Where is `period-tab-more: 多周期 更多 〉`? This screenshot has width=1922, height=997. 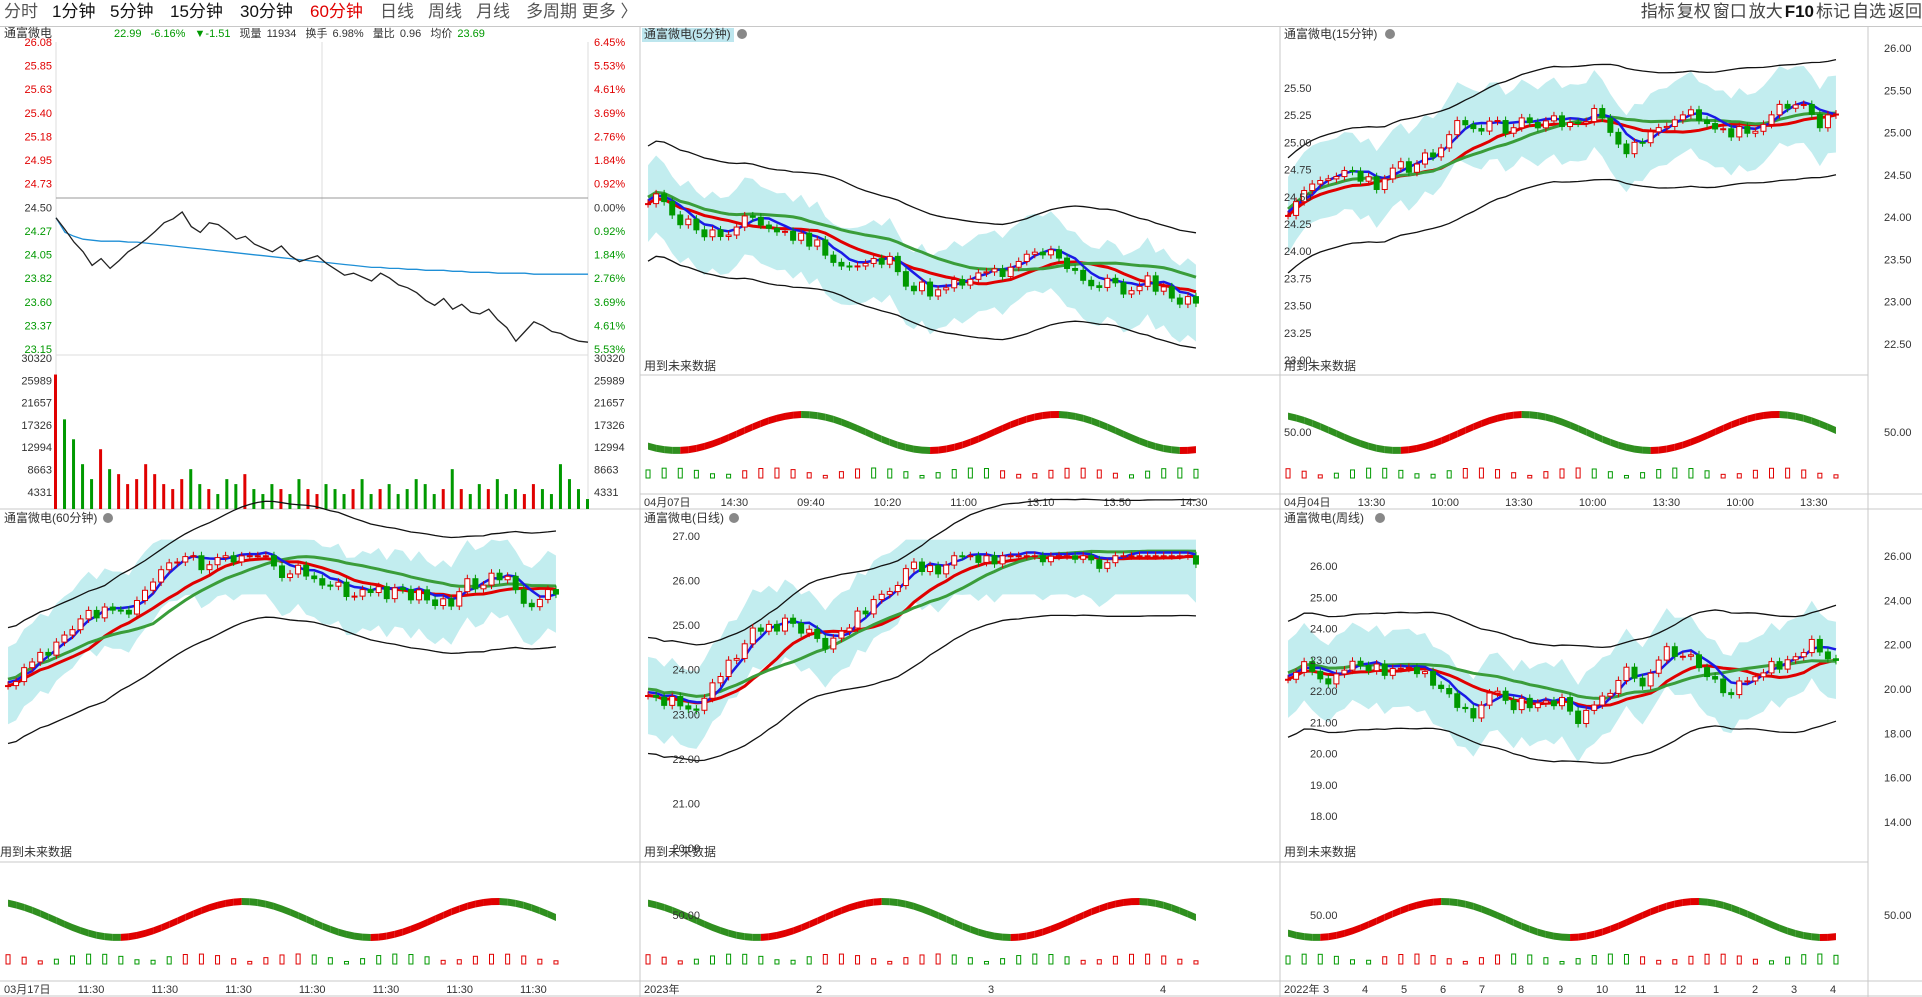
period-tab-more: 多周期 更多 〉 is located at coordinates (582, 11).